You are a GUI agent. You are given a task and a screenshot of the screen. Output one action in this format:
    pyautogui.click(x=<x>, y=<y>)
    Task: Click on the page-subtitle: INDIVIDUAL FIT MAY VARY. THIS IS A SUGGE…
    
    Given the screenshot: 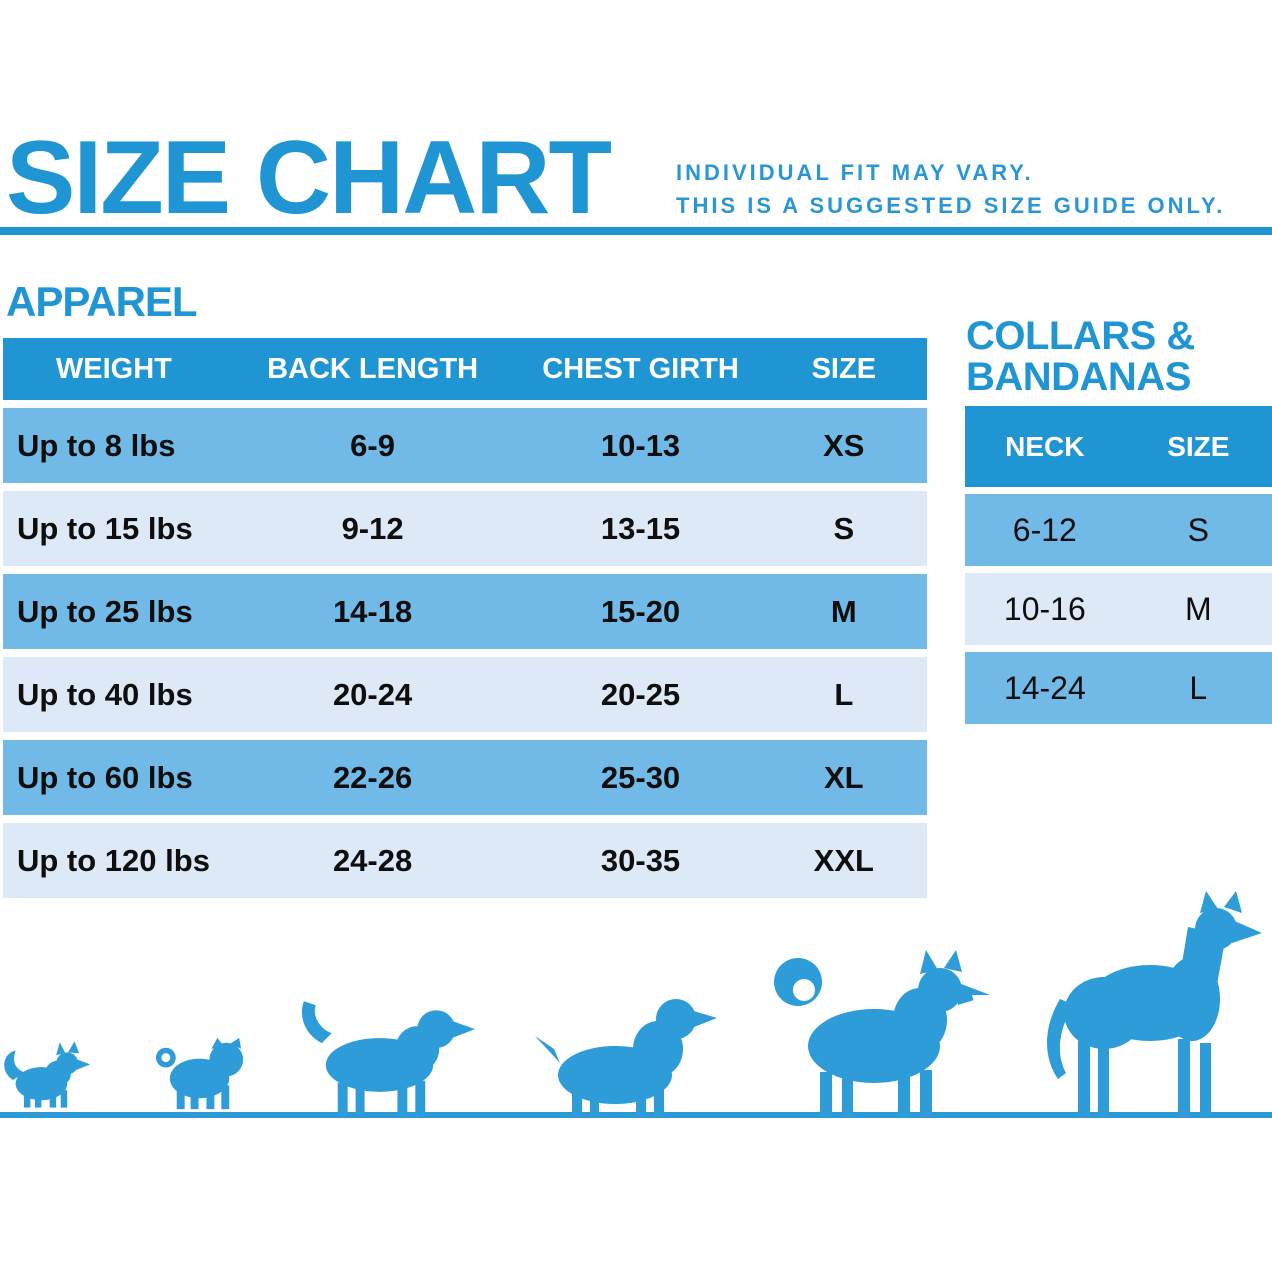 What is the action you would take?
    pyautogui.click(x=950, y=189)
    